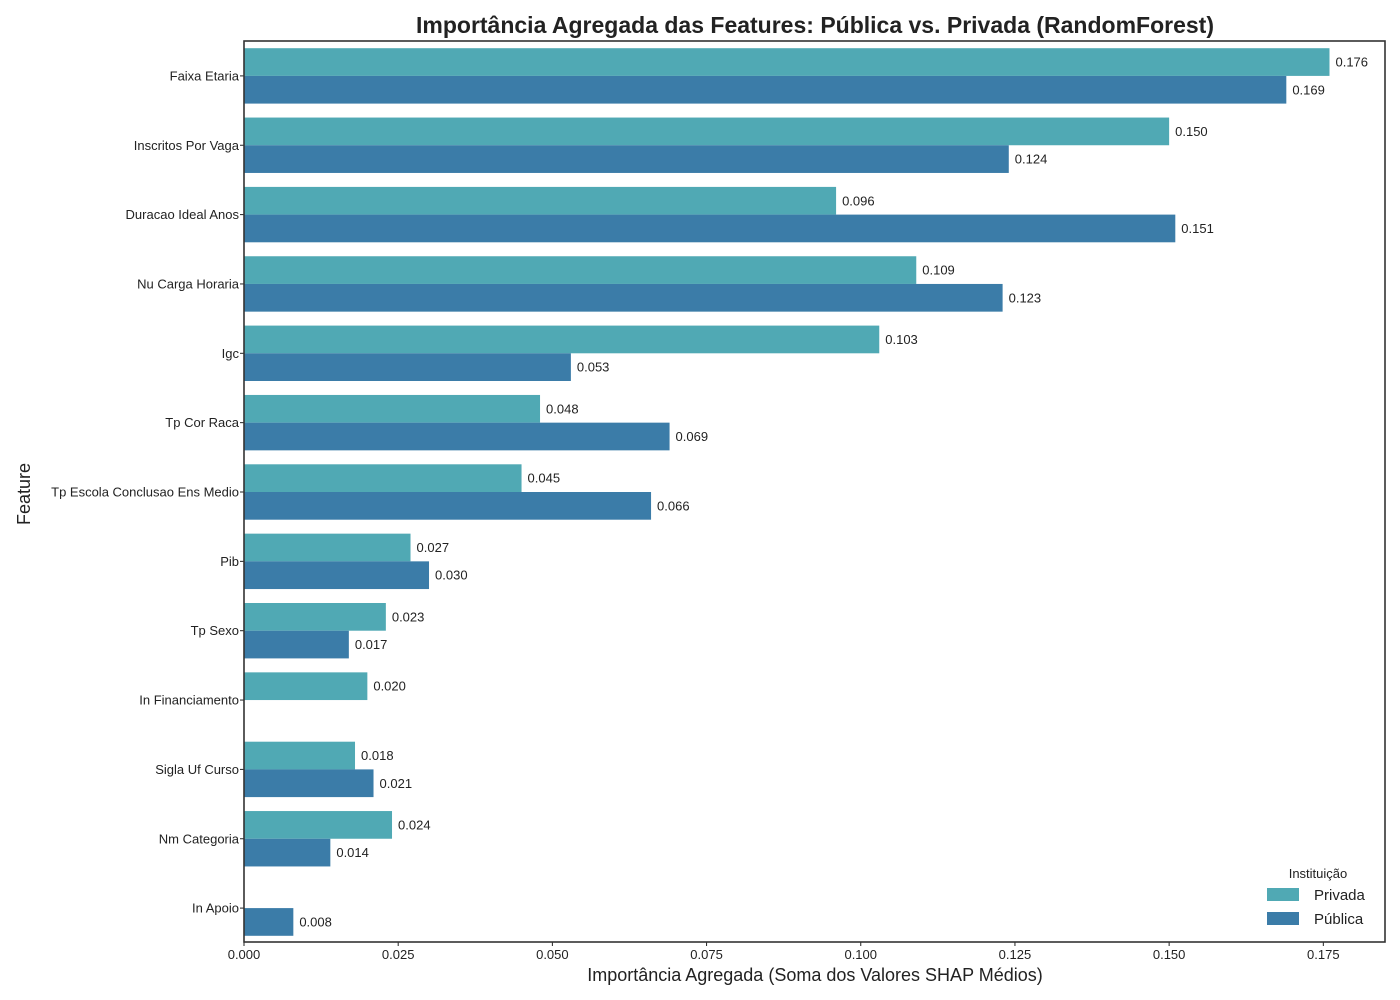  Describe the element at coordinates (189, 700) in the screenshot. I see `y-tick-label-9: In Financiamento` at that location.